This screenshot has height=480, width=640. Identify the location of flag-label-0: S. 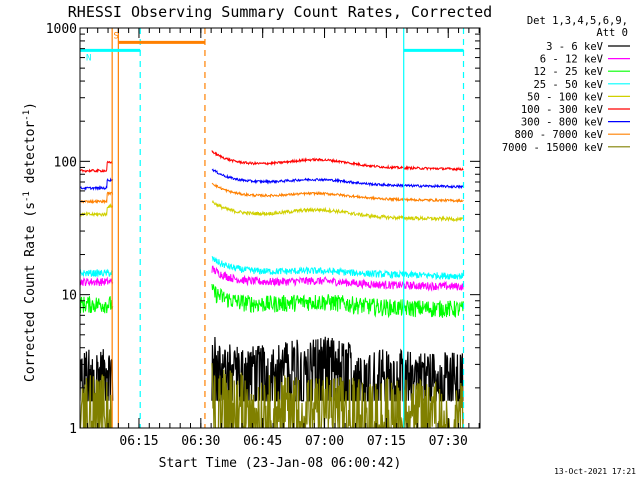
(115, 36).